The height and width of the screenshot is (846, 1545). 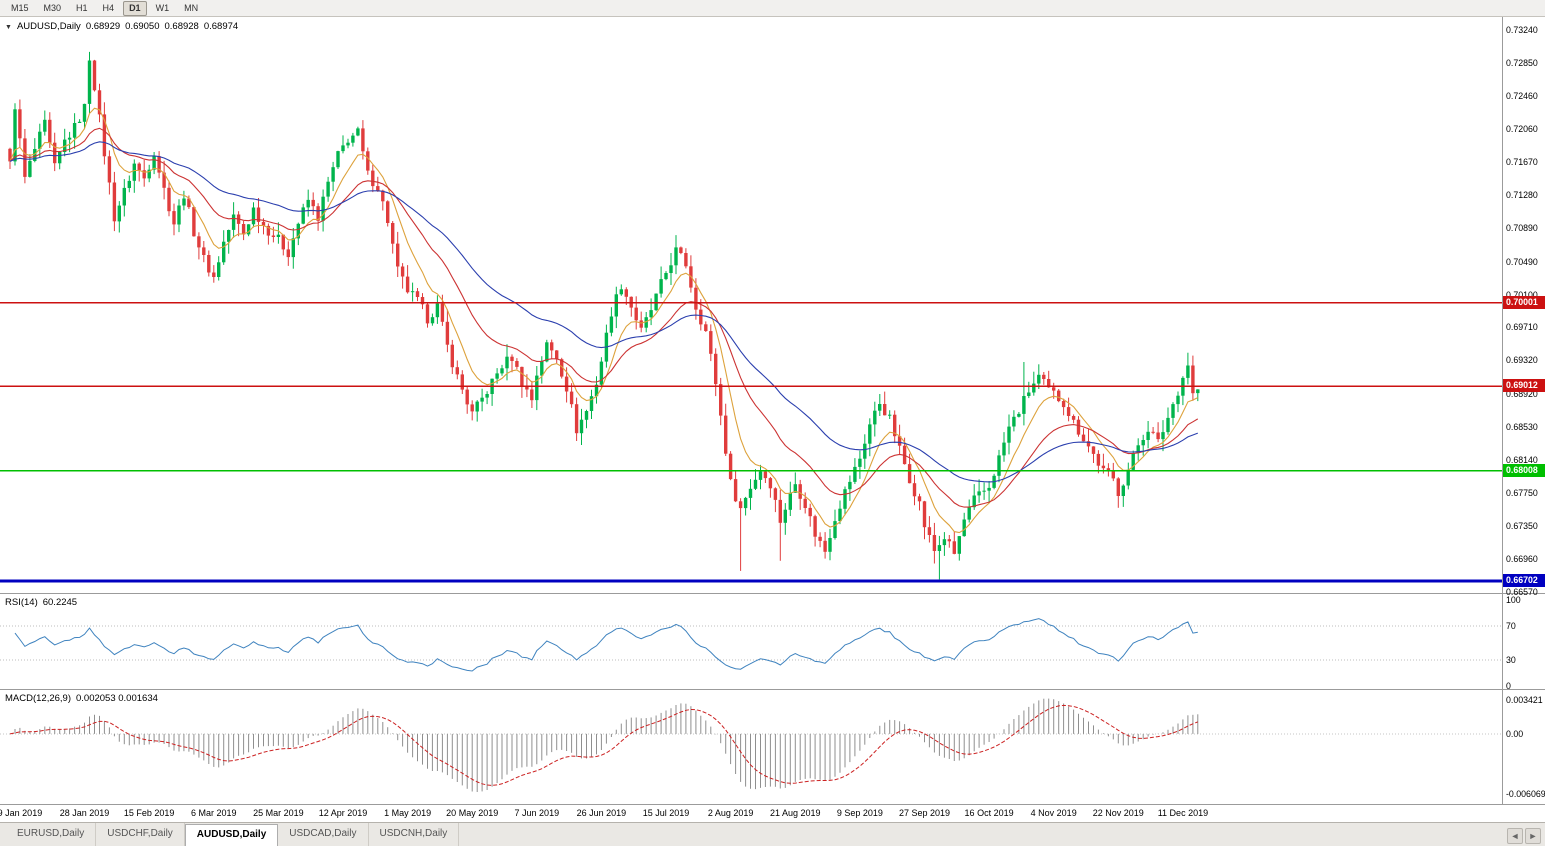 What do you see at coordinates (162, 7) in the screenshot?
I see `timeframe-button-w1: W1` at bounding box center [162, 7].